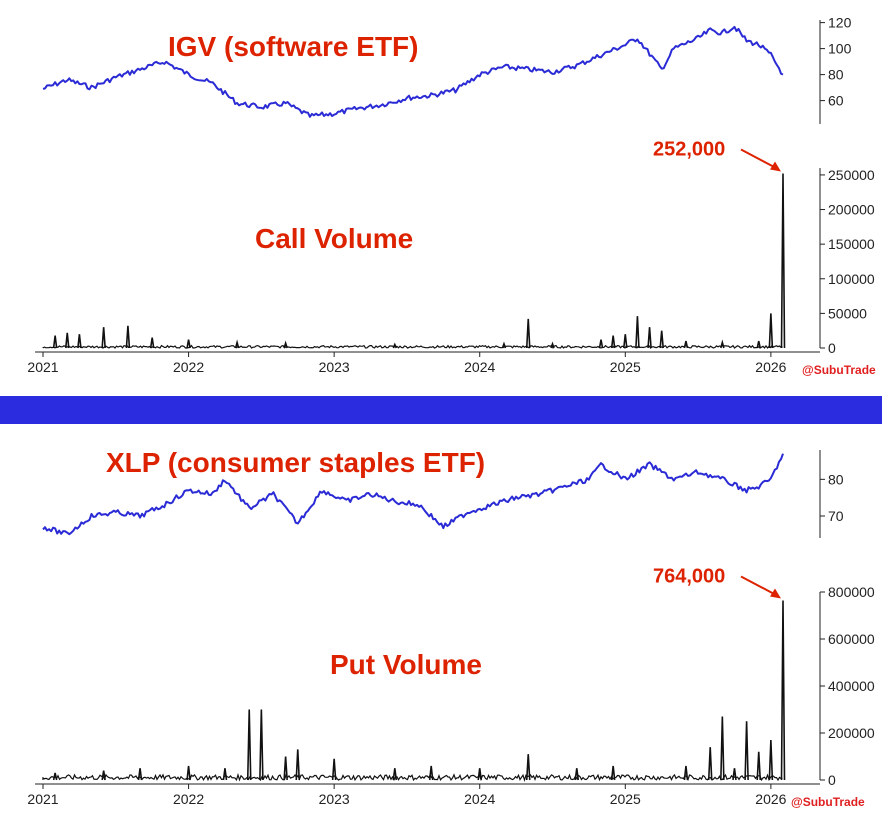 Image resolution: width=882 pixels, height=817 pixels. I want to click on watermark-bottom: @SubuTrade, so click(828, 802).